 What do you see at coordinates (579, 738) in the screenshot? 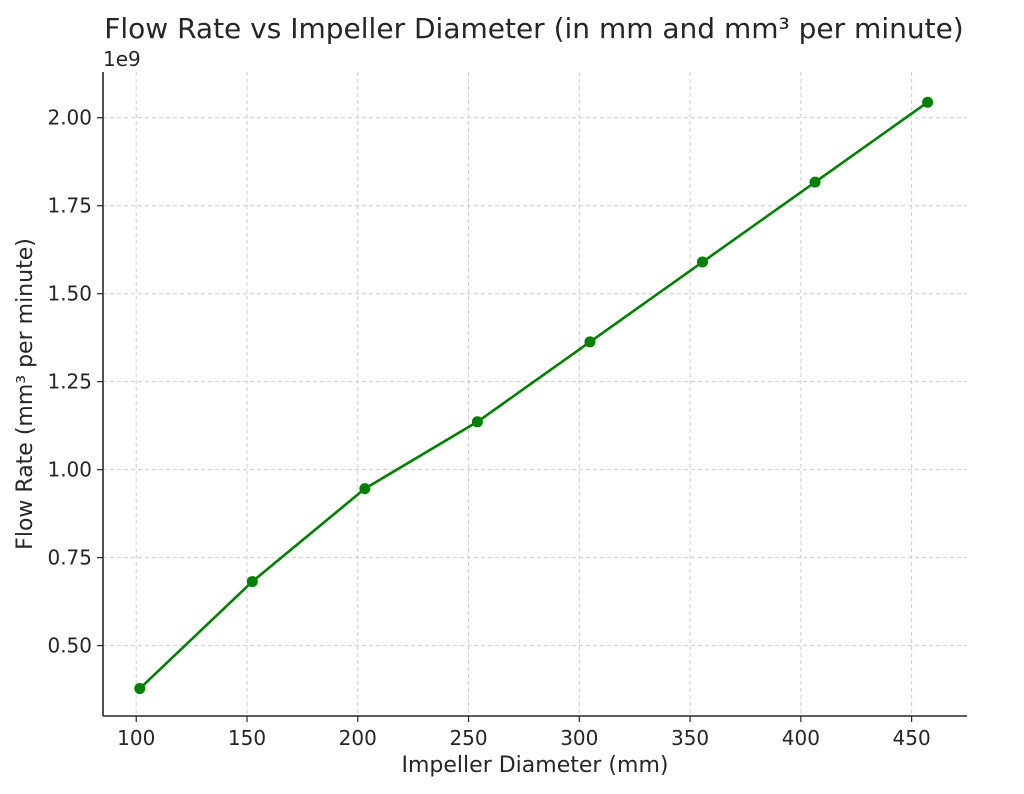
I see `x-tick-label: 300` at bounding box center [579, 738].